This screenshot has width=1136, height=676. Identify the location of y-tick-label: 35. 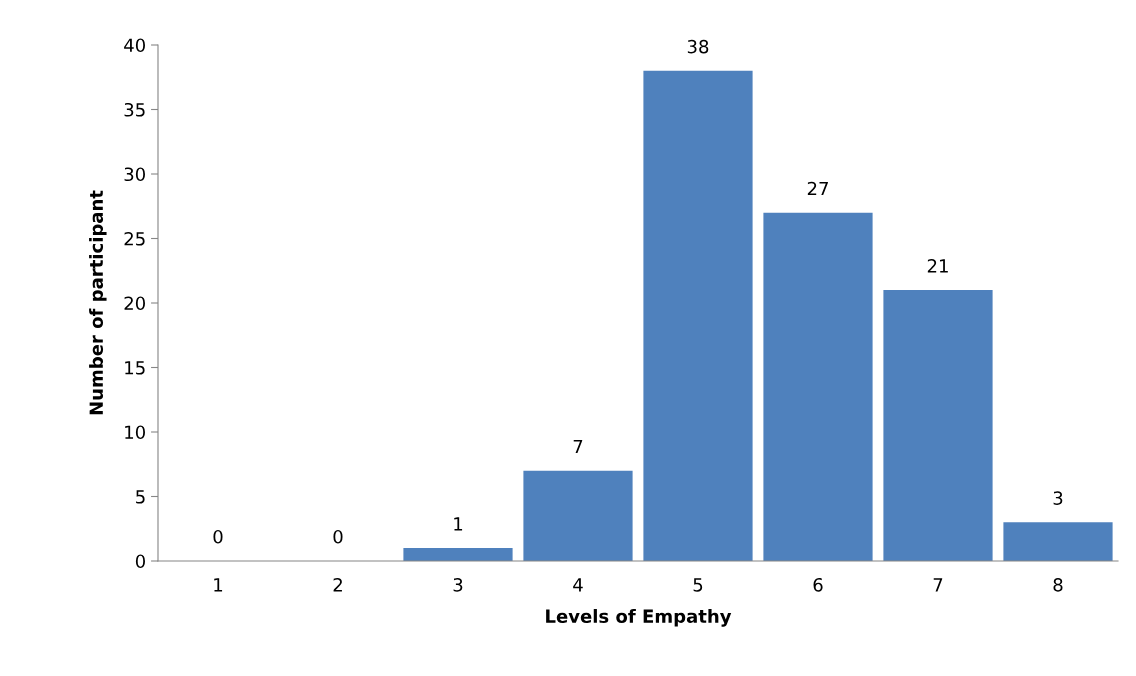
(134, 109).